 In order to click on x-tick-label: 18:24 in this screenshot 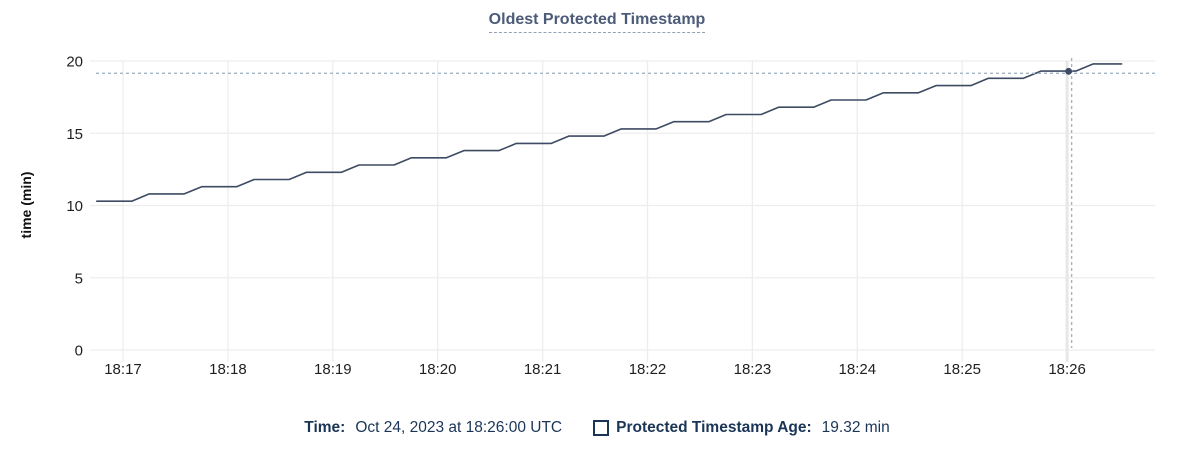, I will do `click(858, 369)`.